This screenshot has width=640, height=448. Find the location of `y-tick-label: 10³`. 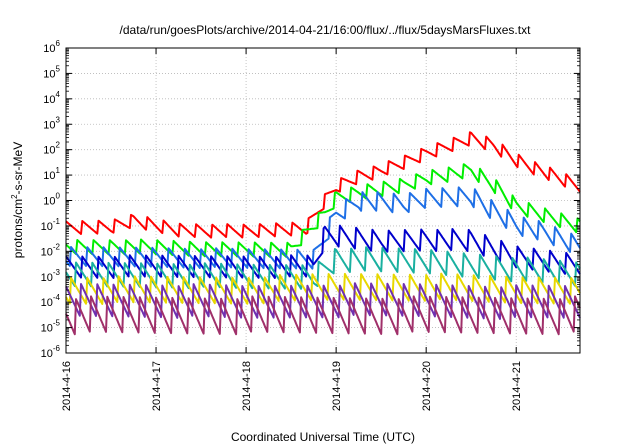

y-tick-label: 10³ is located at coordinates (51, 123).